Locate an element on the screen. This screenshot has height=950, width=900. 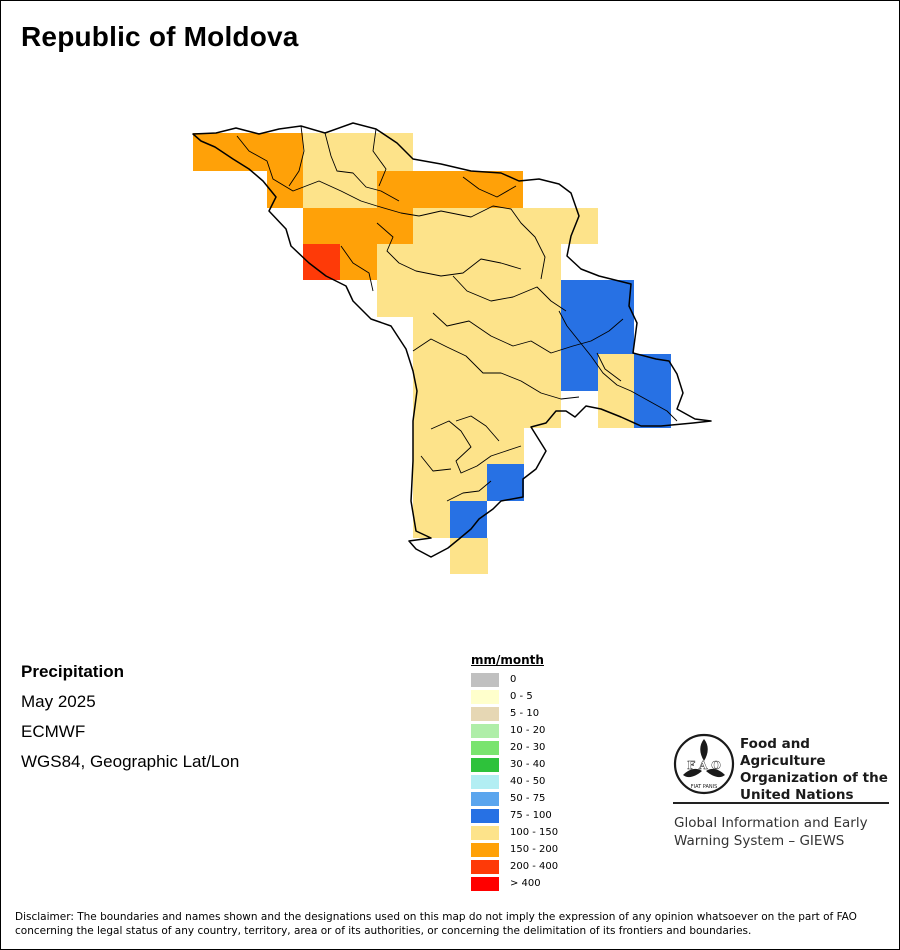
legend-item: 75 - 100 is located at coordinates (514, 815).